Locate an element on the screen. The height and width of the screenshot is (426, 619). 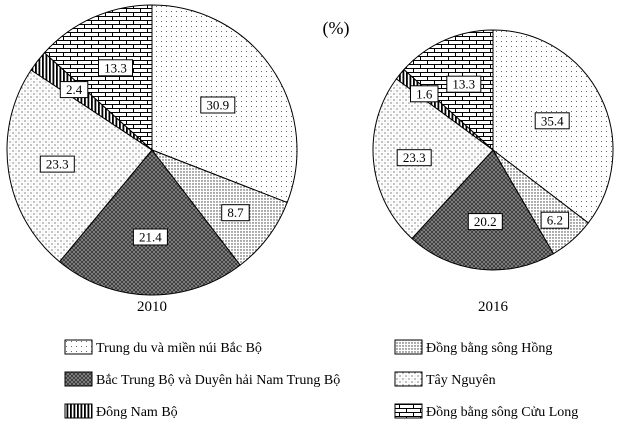
legend-label-bac-trung-bo-va-duyen-hai-nam-trung-bo: Bắc Trung Bộ và Duyên hải Nam Trung Bộ is located at coordinates (218, 380).